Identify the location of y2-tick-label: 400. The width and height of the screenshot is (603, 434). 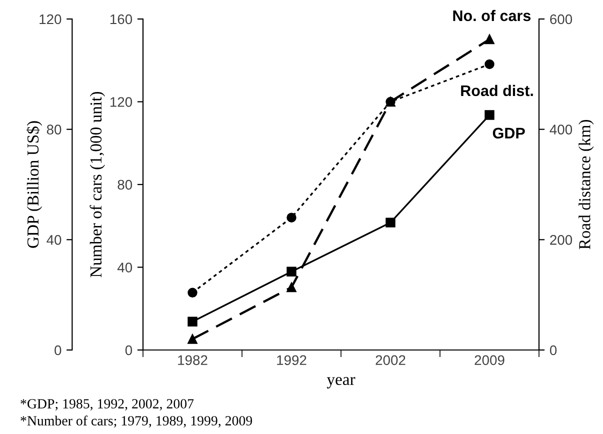
(561, 129).